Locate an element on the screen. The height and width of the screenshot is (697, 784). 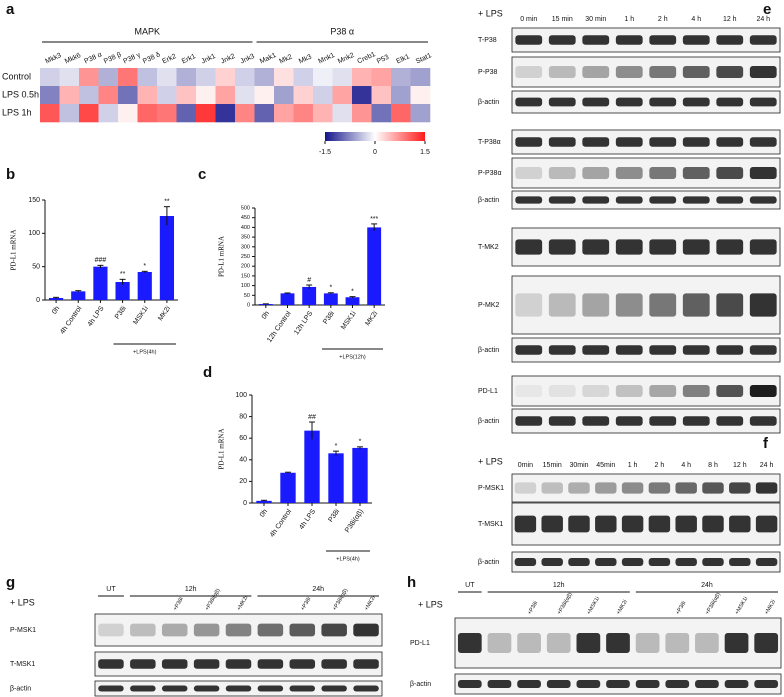
y-tick-label: 200 is located at coordinates (245, 267).